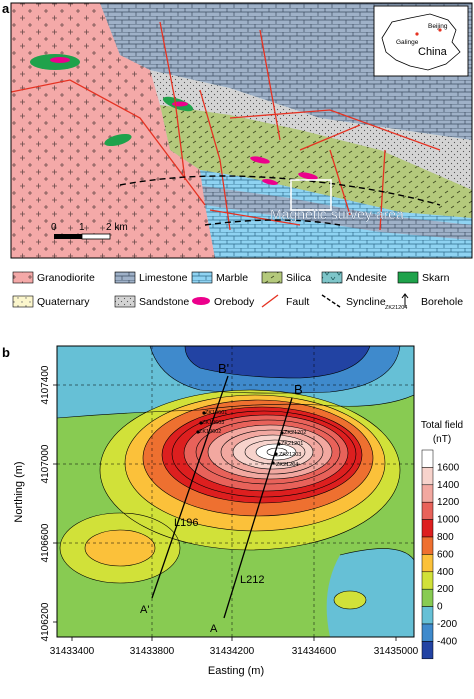 This screenshot has width=474, height=699. I want to click on skarn-body, so click(118, 140).